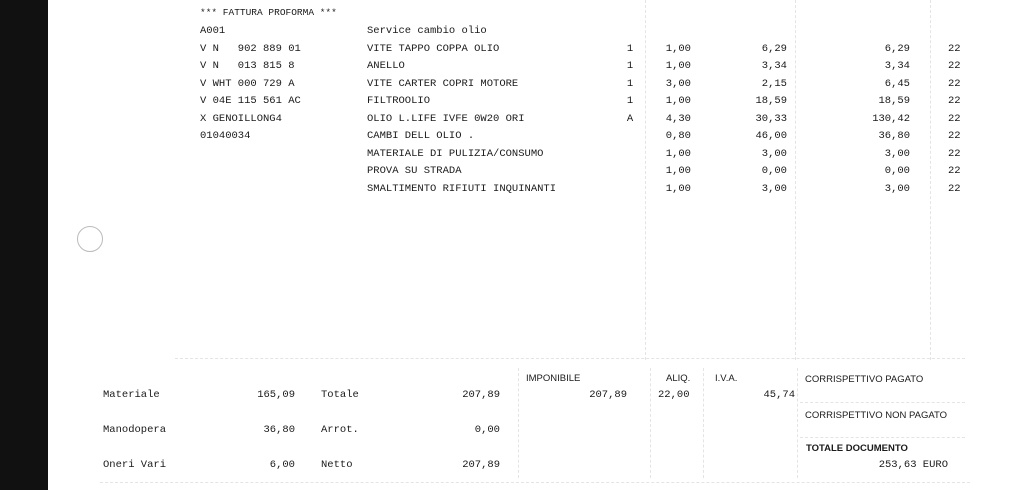 The image size is (1028, 490). What do you see at coordinates (779, 395) in the screenshot?
I see `vat-value: 45,74` at bounding box center [779, 395].